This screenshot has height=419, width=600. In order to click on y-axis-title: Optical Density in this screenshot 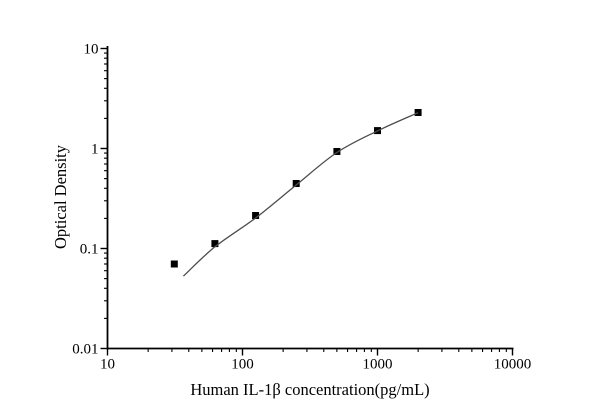, I will do `click(60, 196)`.